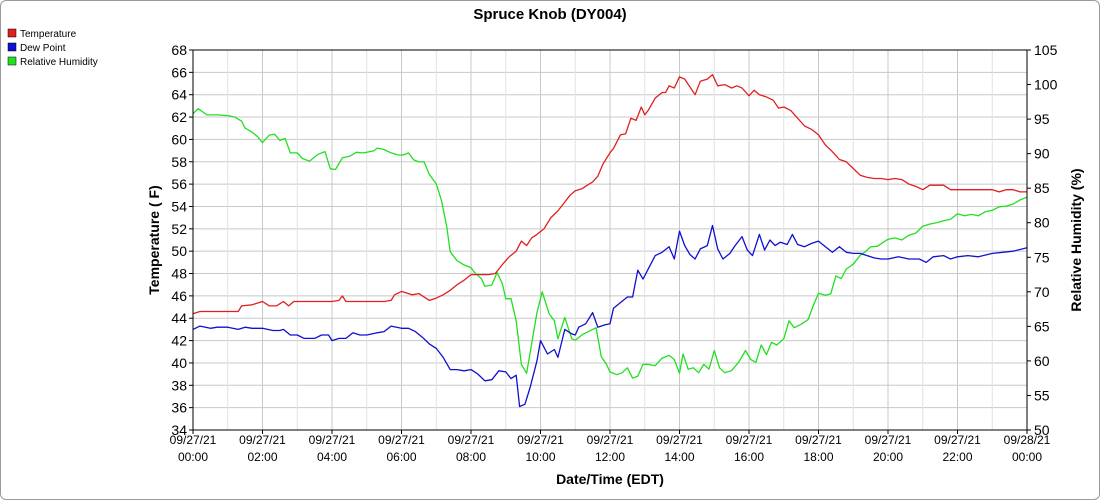 The width and height of the screenshot is (1100, 500). I want to click on left-tick-label: 36, so click(179, 408).